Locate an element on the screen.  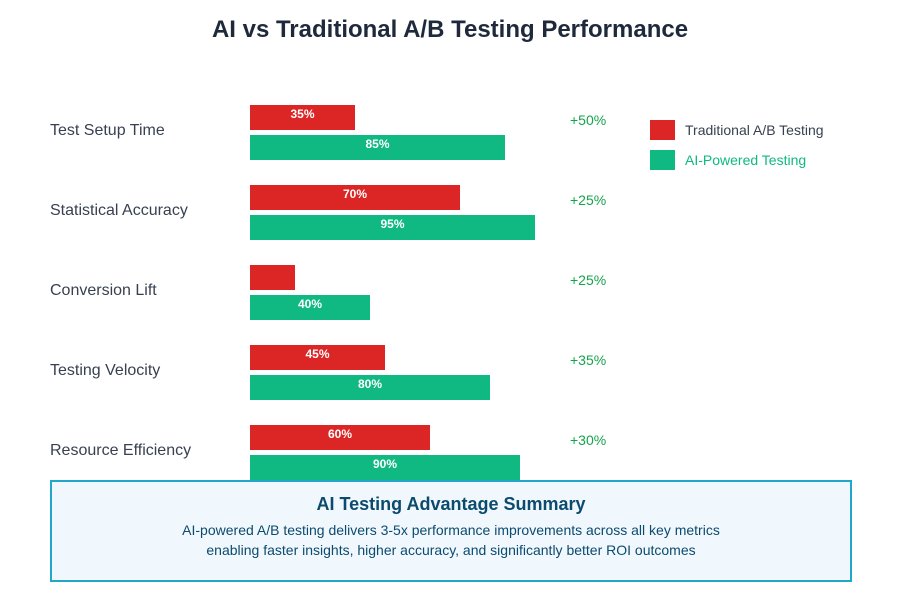
category-label-resource-efficiency: Resource Efficiency is located at coordinates (120, 450).